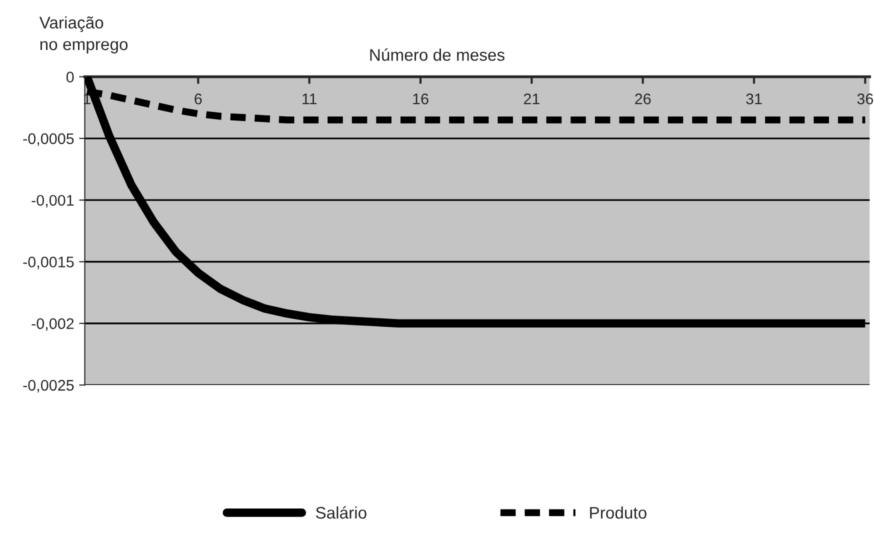 Image resolution: width=874 pixels, height=537 pixels. Describe the element at coordinates (83, 35) in the screenshot. I see `y-axis-title: Variação no emprego` at that location.